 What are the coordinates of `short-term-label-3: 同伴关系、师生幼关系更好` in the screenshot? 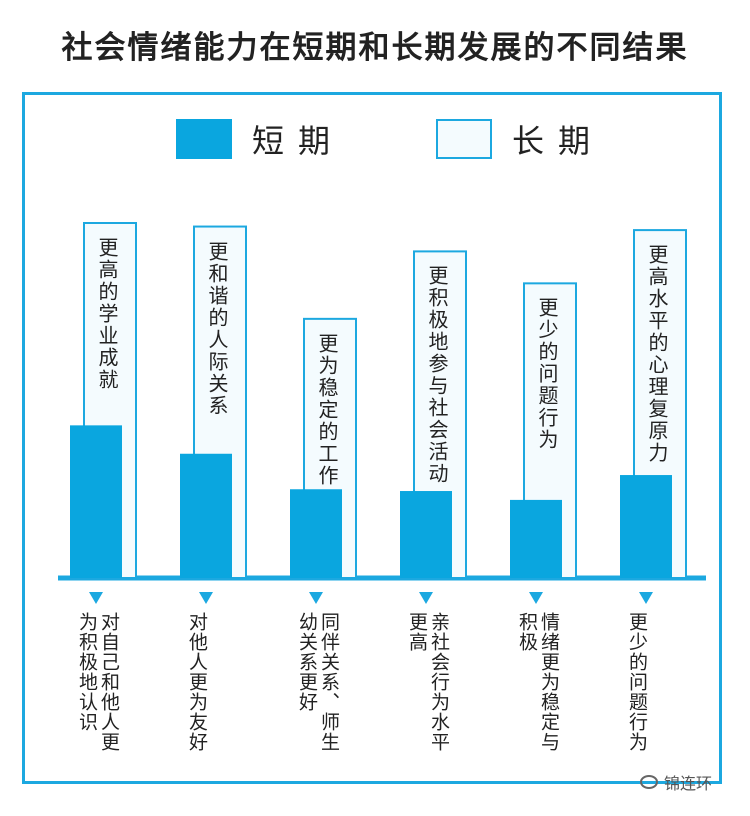 It's located at (318, 682).